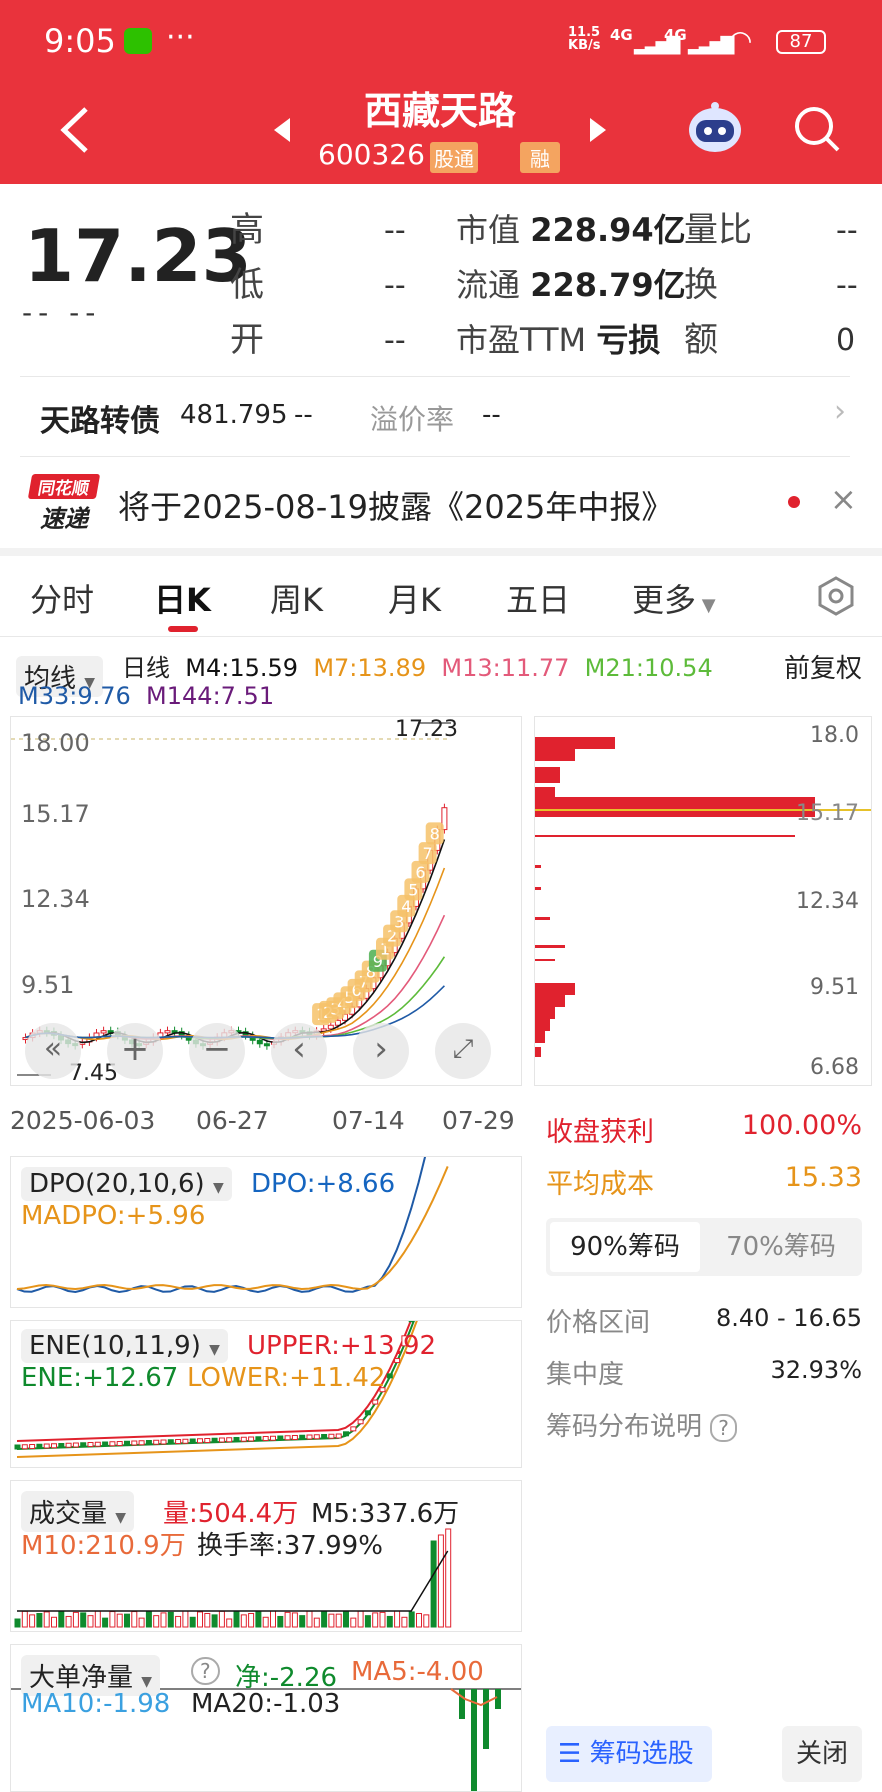  What do you see at coordinates (585, 1375) in the screenshot?
I see `concentration-label: 集中度` at bounding box center [585, 1375].